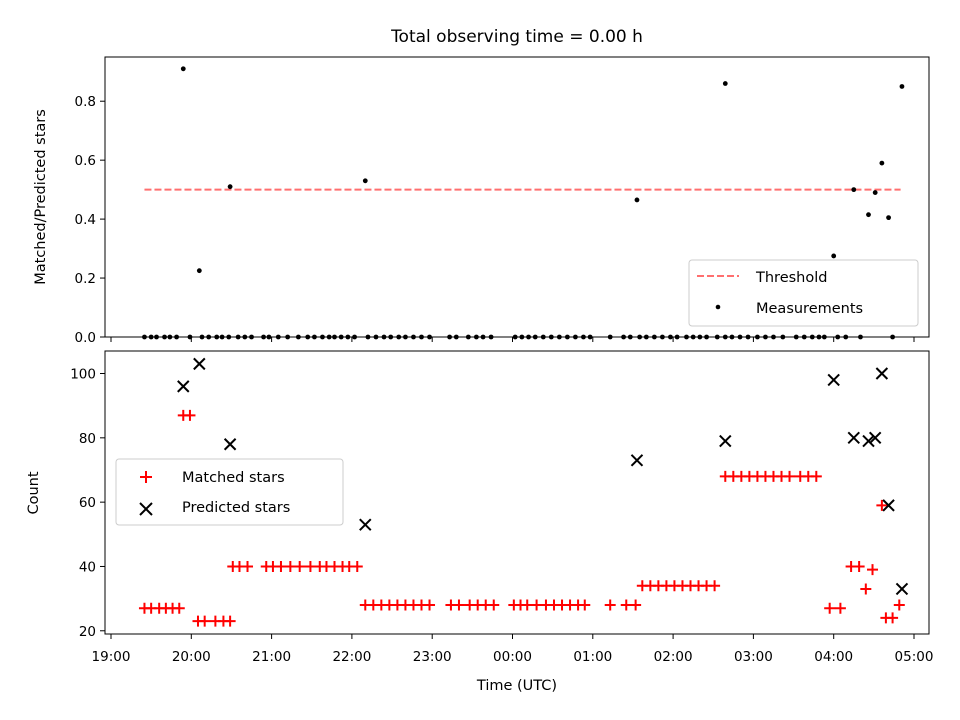 This screenshot has width=960, height=720. What do you see at coordinates (83, 375) in the screenshot?
I see `count-y-tick-label: 100` at bounding box center [83, 375].